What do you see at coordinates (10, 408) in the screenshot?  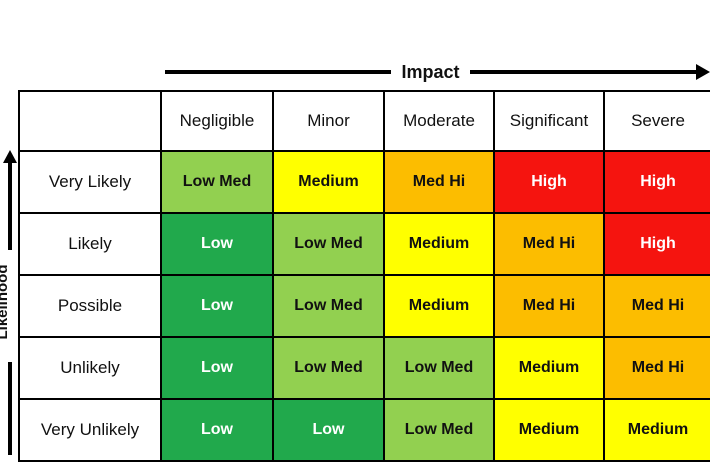 I see `likelihood-axis-line-lower` at bounding box center [10, 408].